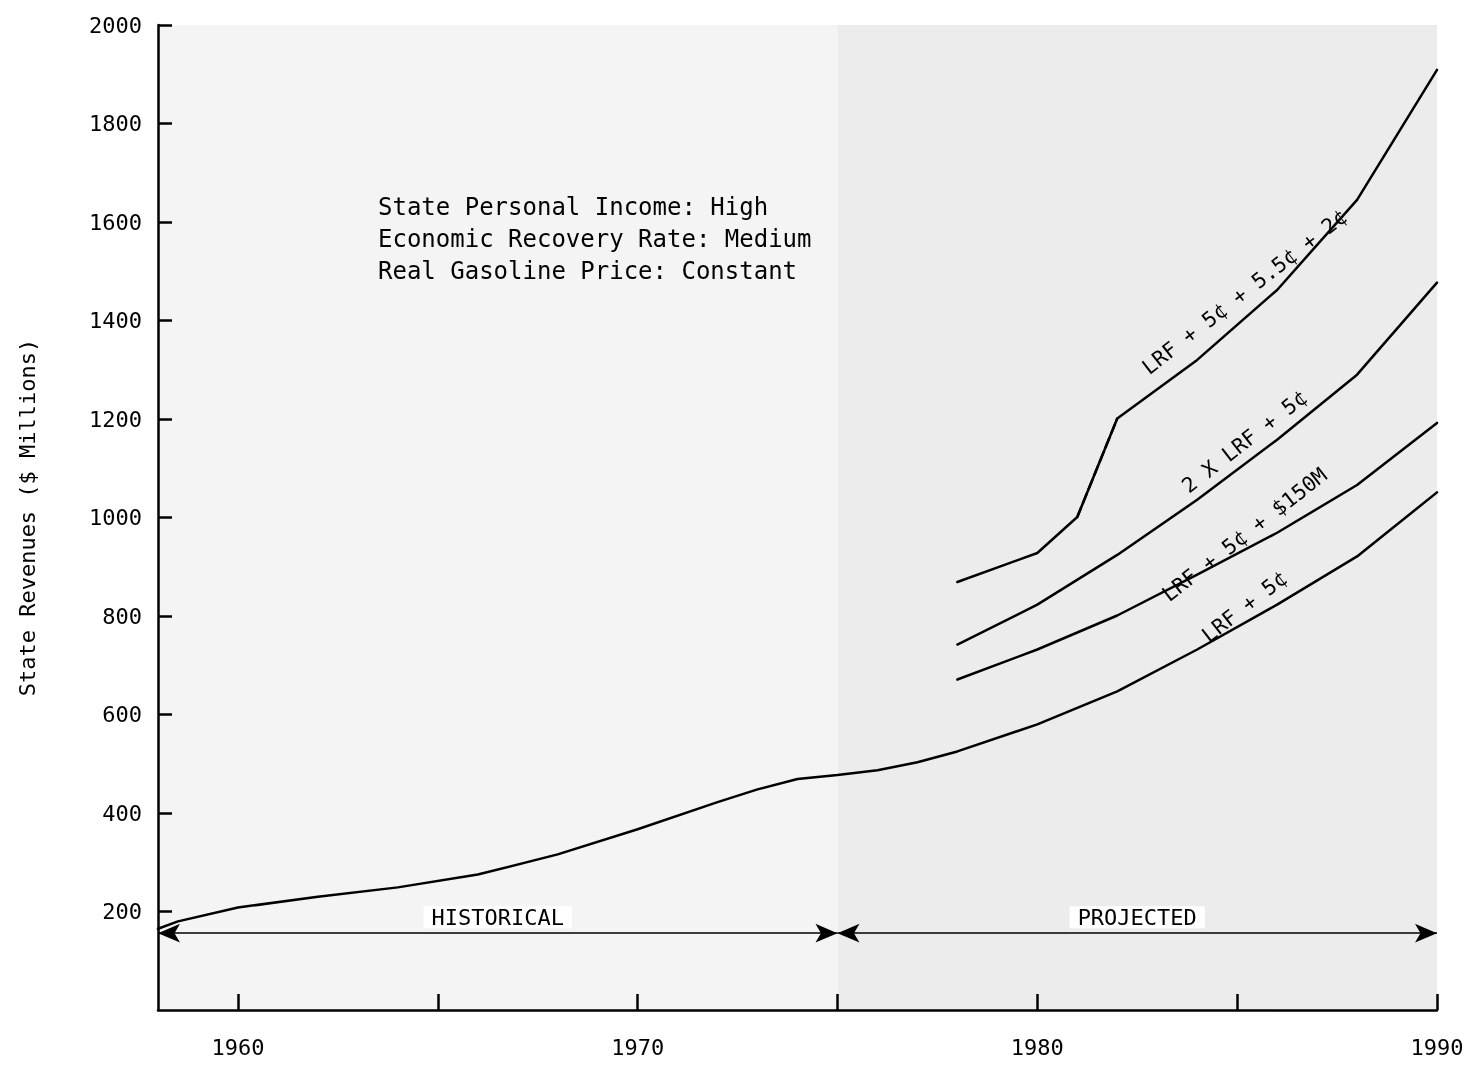 The width and height of the screenshot is (1481, 1069). What do you see at coordinates (1037, 1047) in the screenshot?
I see `x-tick-label: 1980` at bounding box center [1037, 1047].